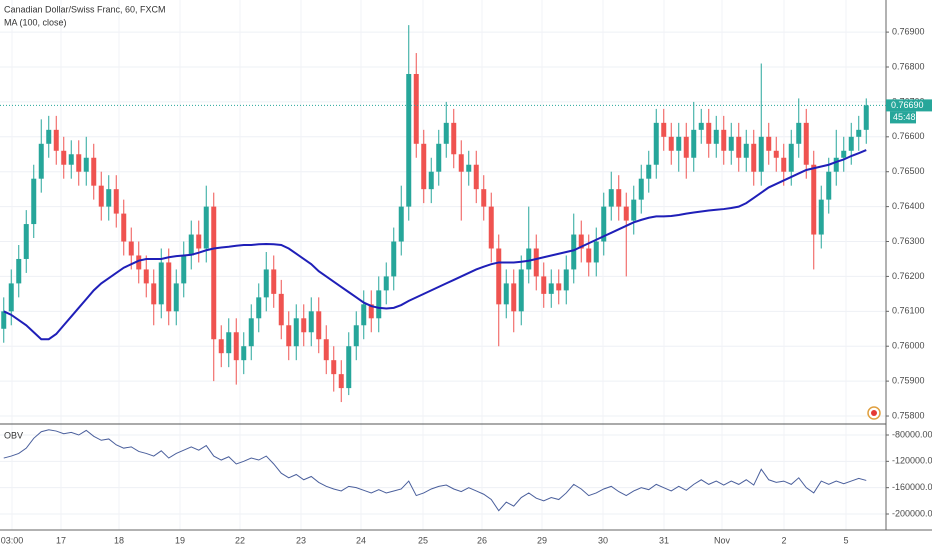 The image size is (932, 550). What do you see at coordinates (12, 540) in the screenshot?
I see `x-tick-label: 03:00` at bounding box center [12, 540].